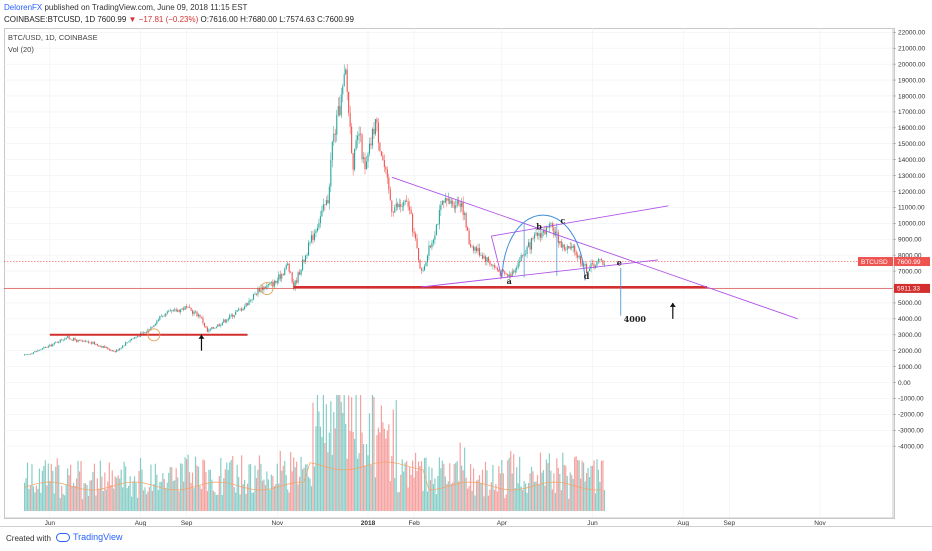  Describe the element at coordinates (141, 523) in the screenshot. I see `x-tick-label: Aug` at that location.